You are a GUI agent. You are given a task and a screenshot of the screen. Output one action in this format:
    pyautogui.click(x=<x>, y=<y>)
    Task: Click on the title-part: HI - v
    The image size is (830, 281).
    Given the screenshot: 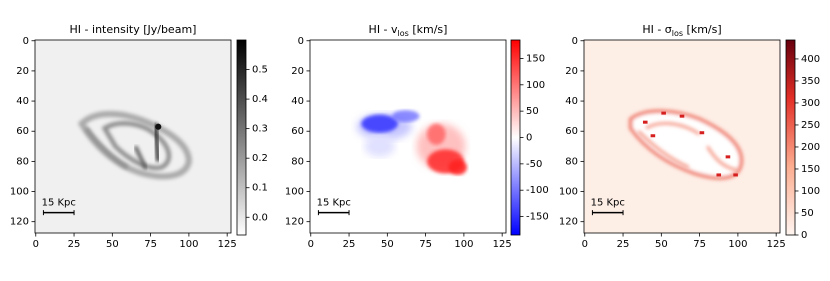 What is the action you would take?
    pyautogui.click(x=383, y=29)
    